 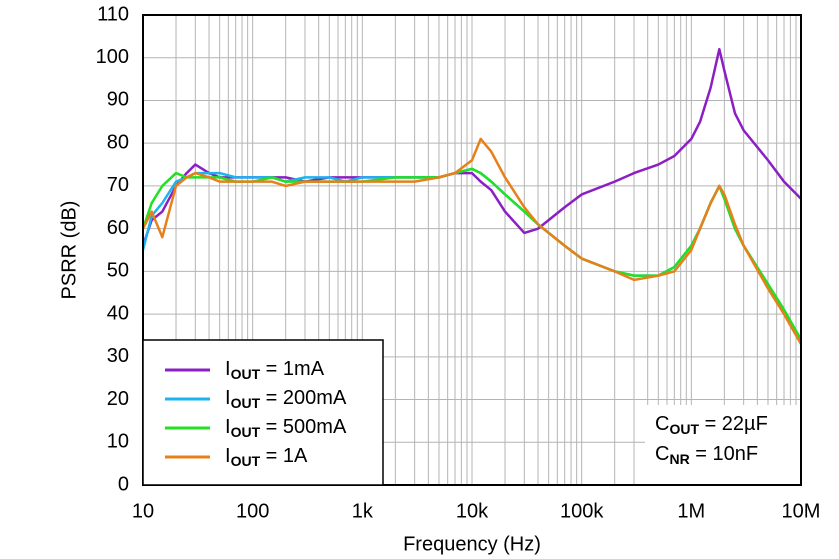 I want to click on y-tick-label: 50, so click(x=118, y=271).